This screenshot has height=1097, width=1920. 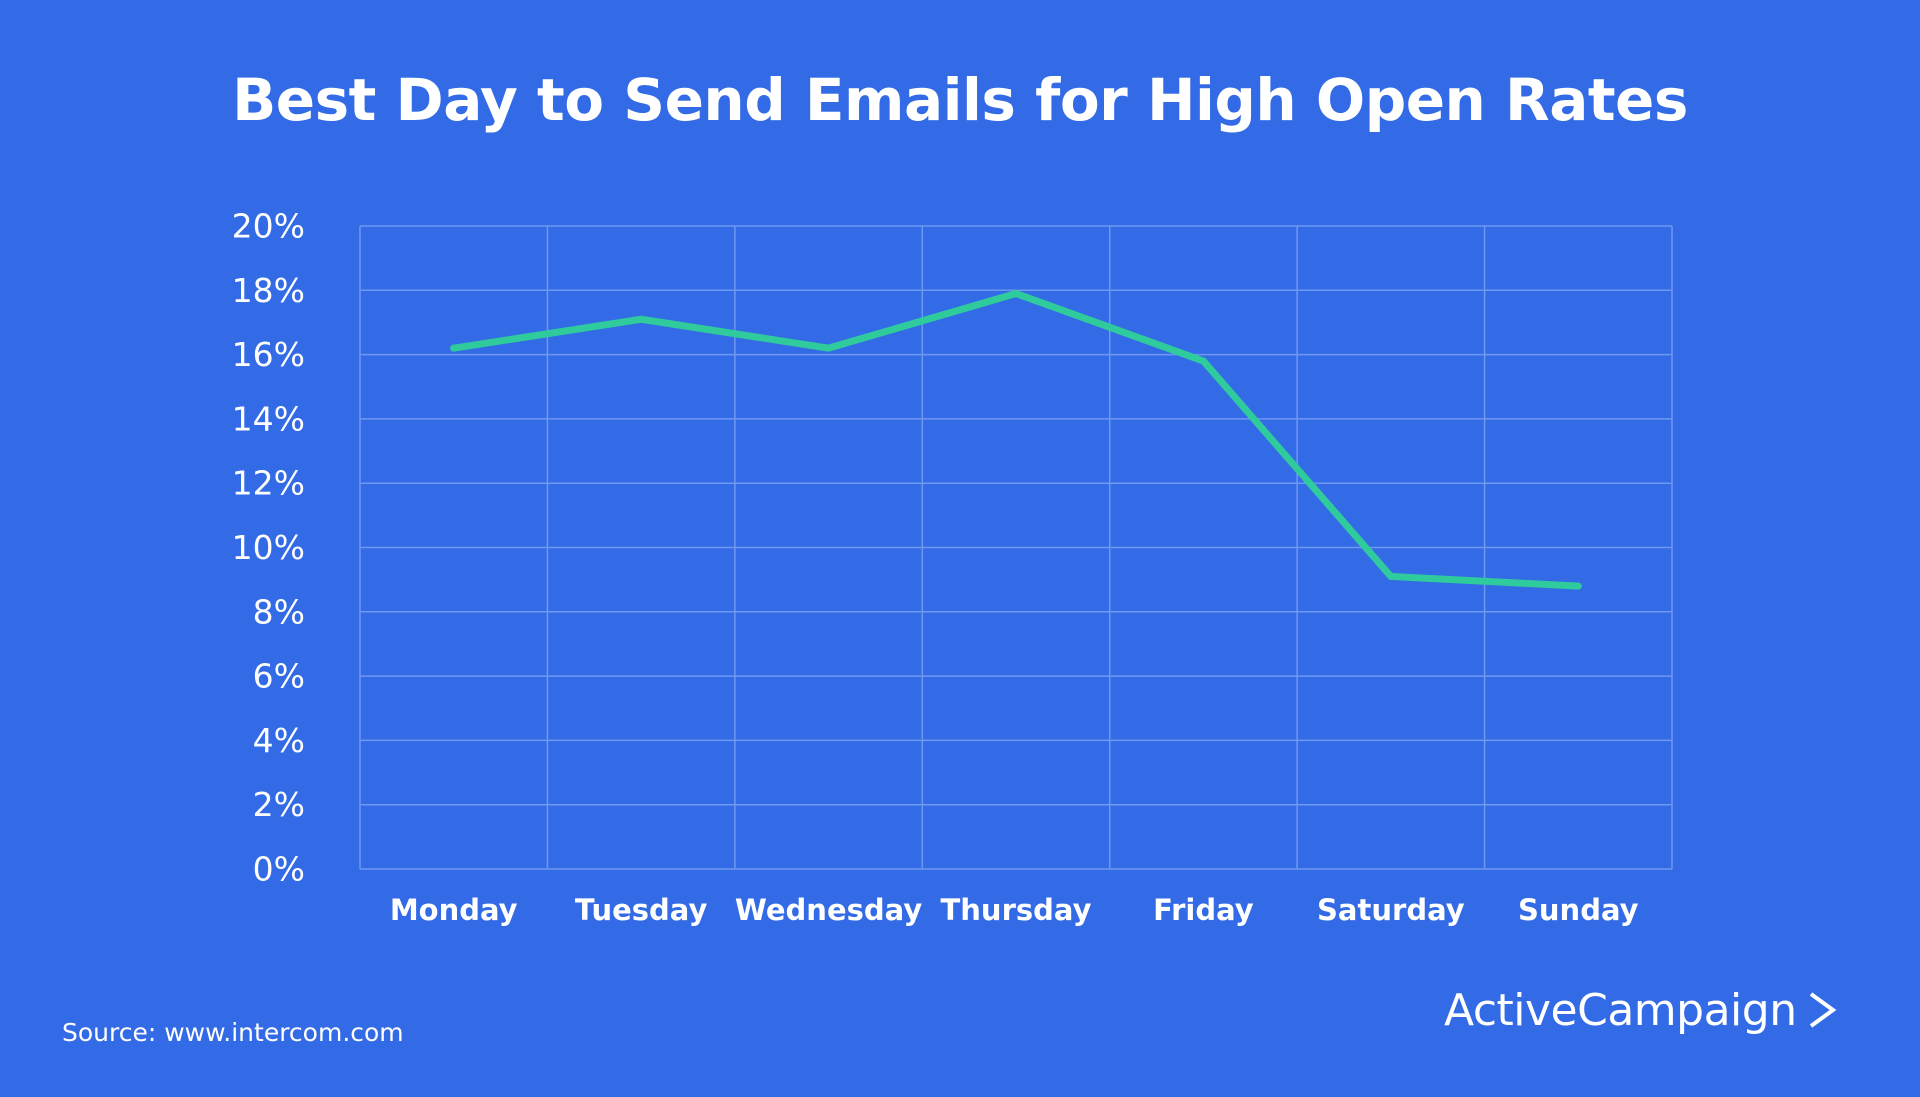 What do you see at coordinates (1578, 910) in the screenshot?
I see `x-tick-label: Sunday` at bounding box center [1578, 910].